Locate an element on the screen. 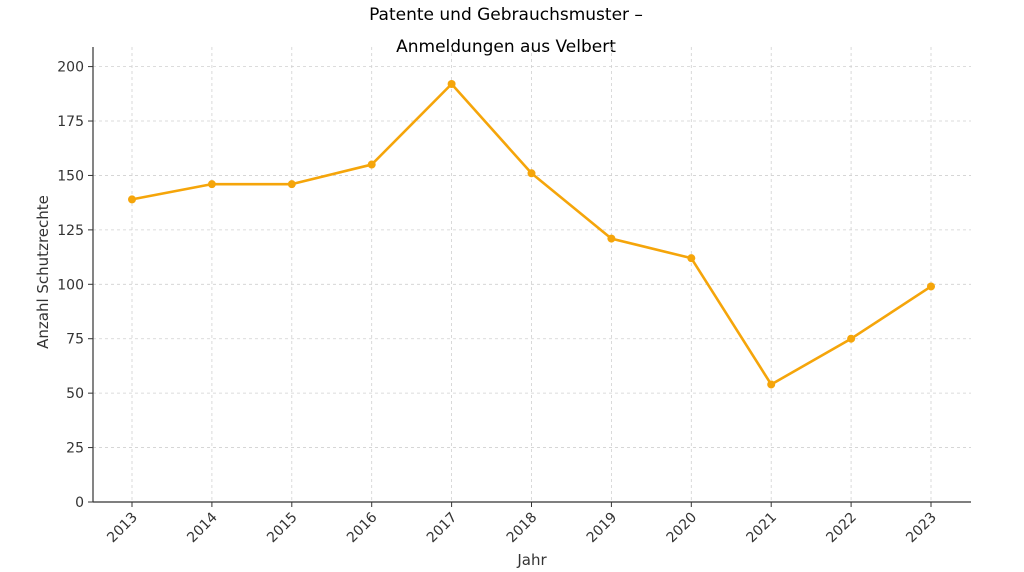 Image resolution: width=1024 pixels, height=572 pixels. y-tick-label: 50 is located at coordinates (75, 394).